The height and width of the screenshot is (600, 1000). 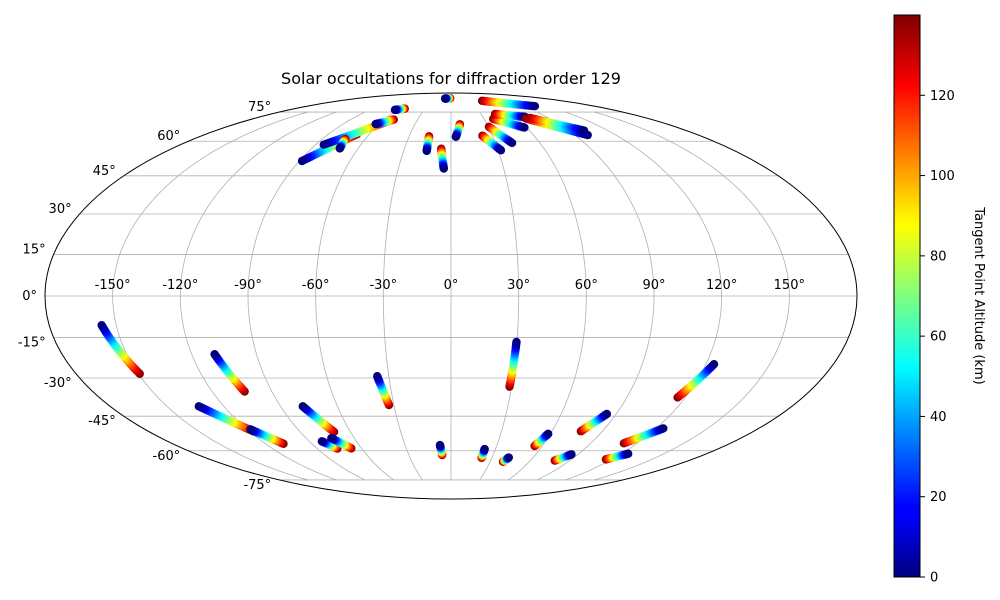 What do you see at coordinates (58, 383) in the screenshot?
I see `lat-tick-label: -30°` at bounding box center [58, 383].